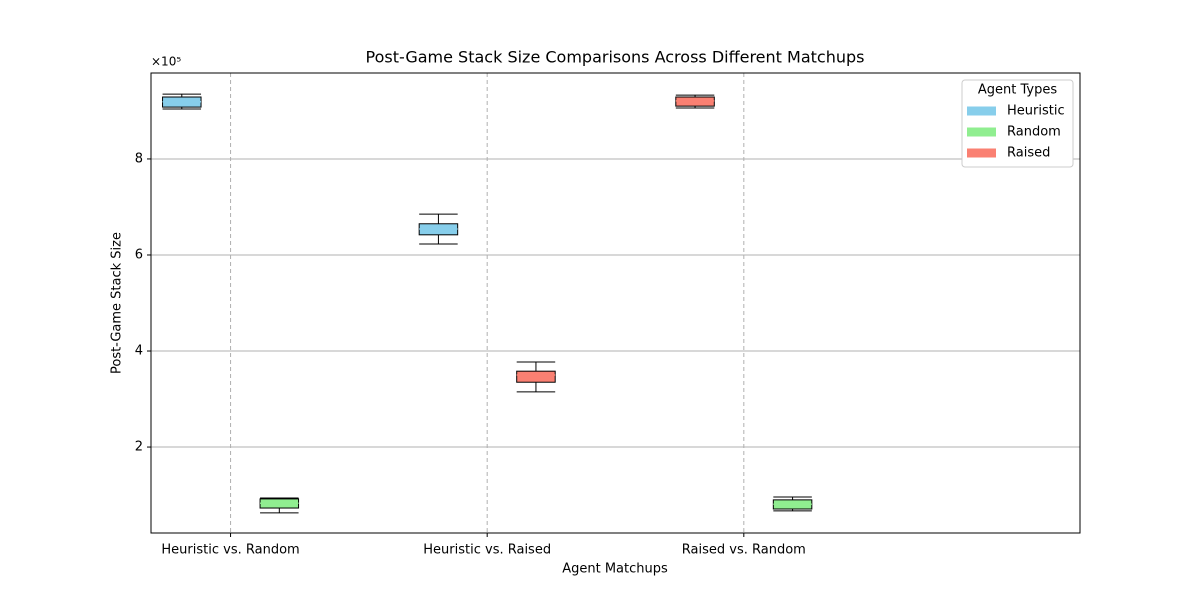 This screenshot has width=1200, height=604. Describe the element at coordinates (1036, 111) in the screenshot. I see `legend-label: Heuristic` at that location.